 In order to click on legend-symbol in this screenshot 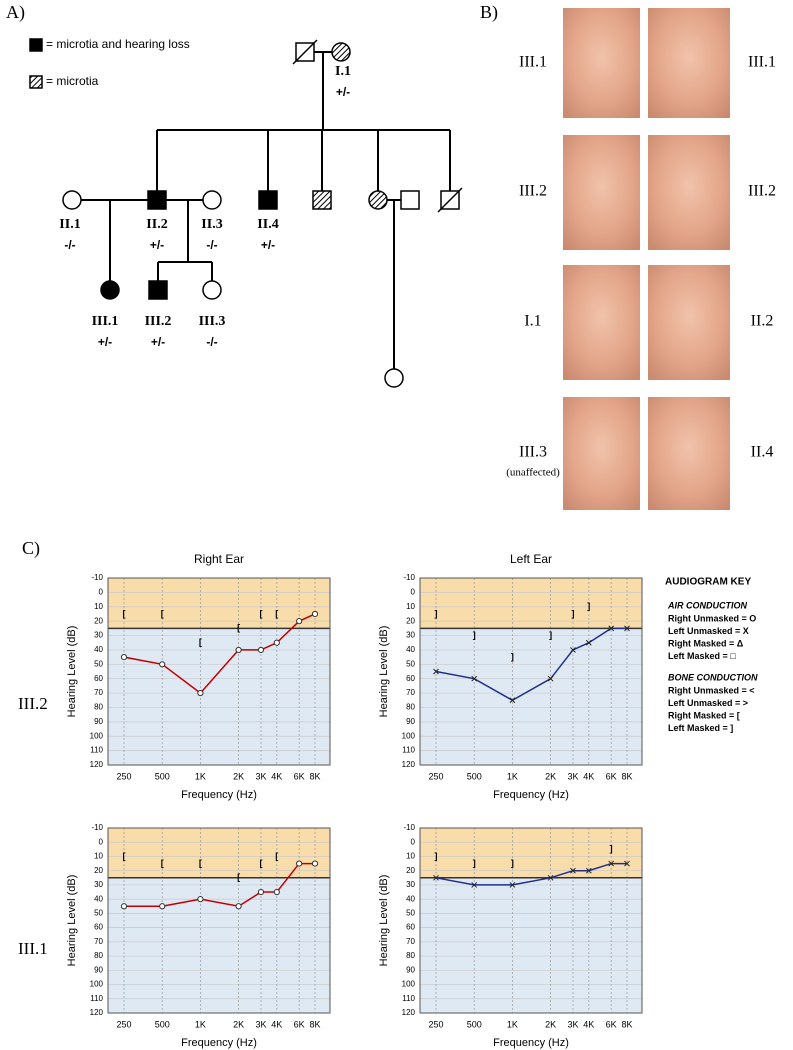, I will do `click(36, 82)`.